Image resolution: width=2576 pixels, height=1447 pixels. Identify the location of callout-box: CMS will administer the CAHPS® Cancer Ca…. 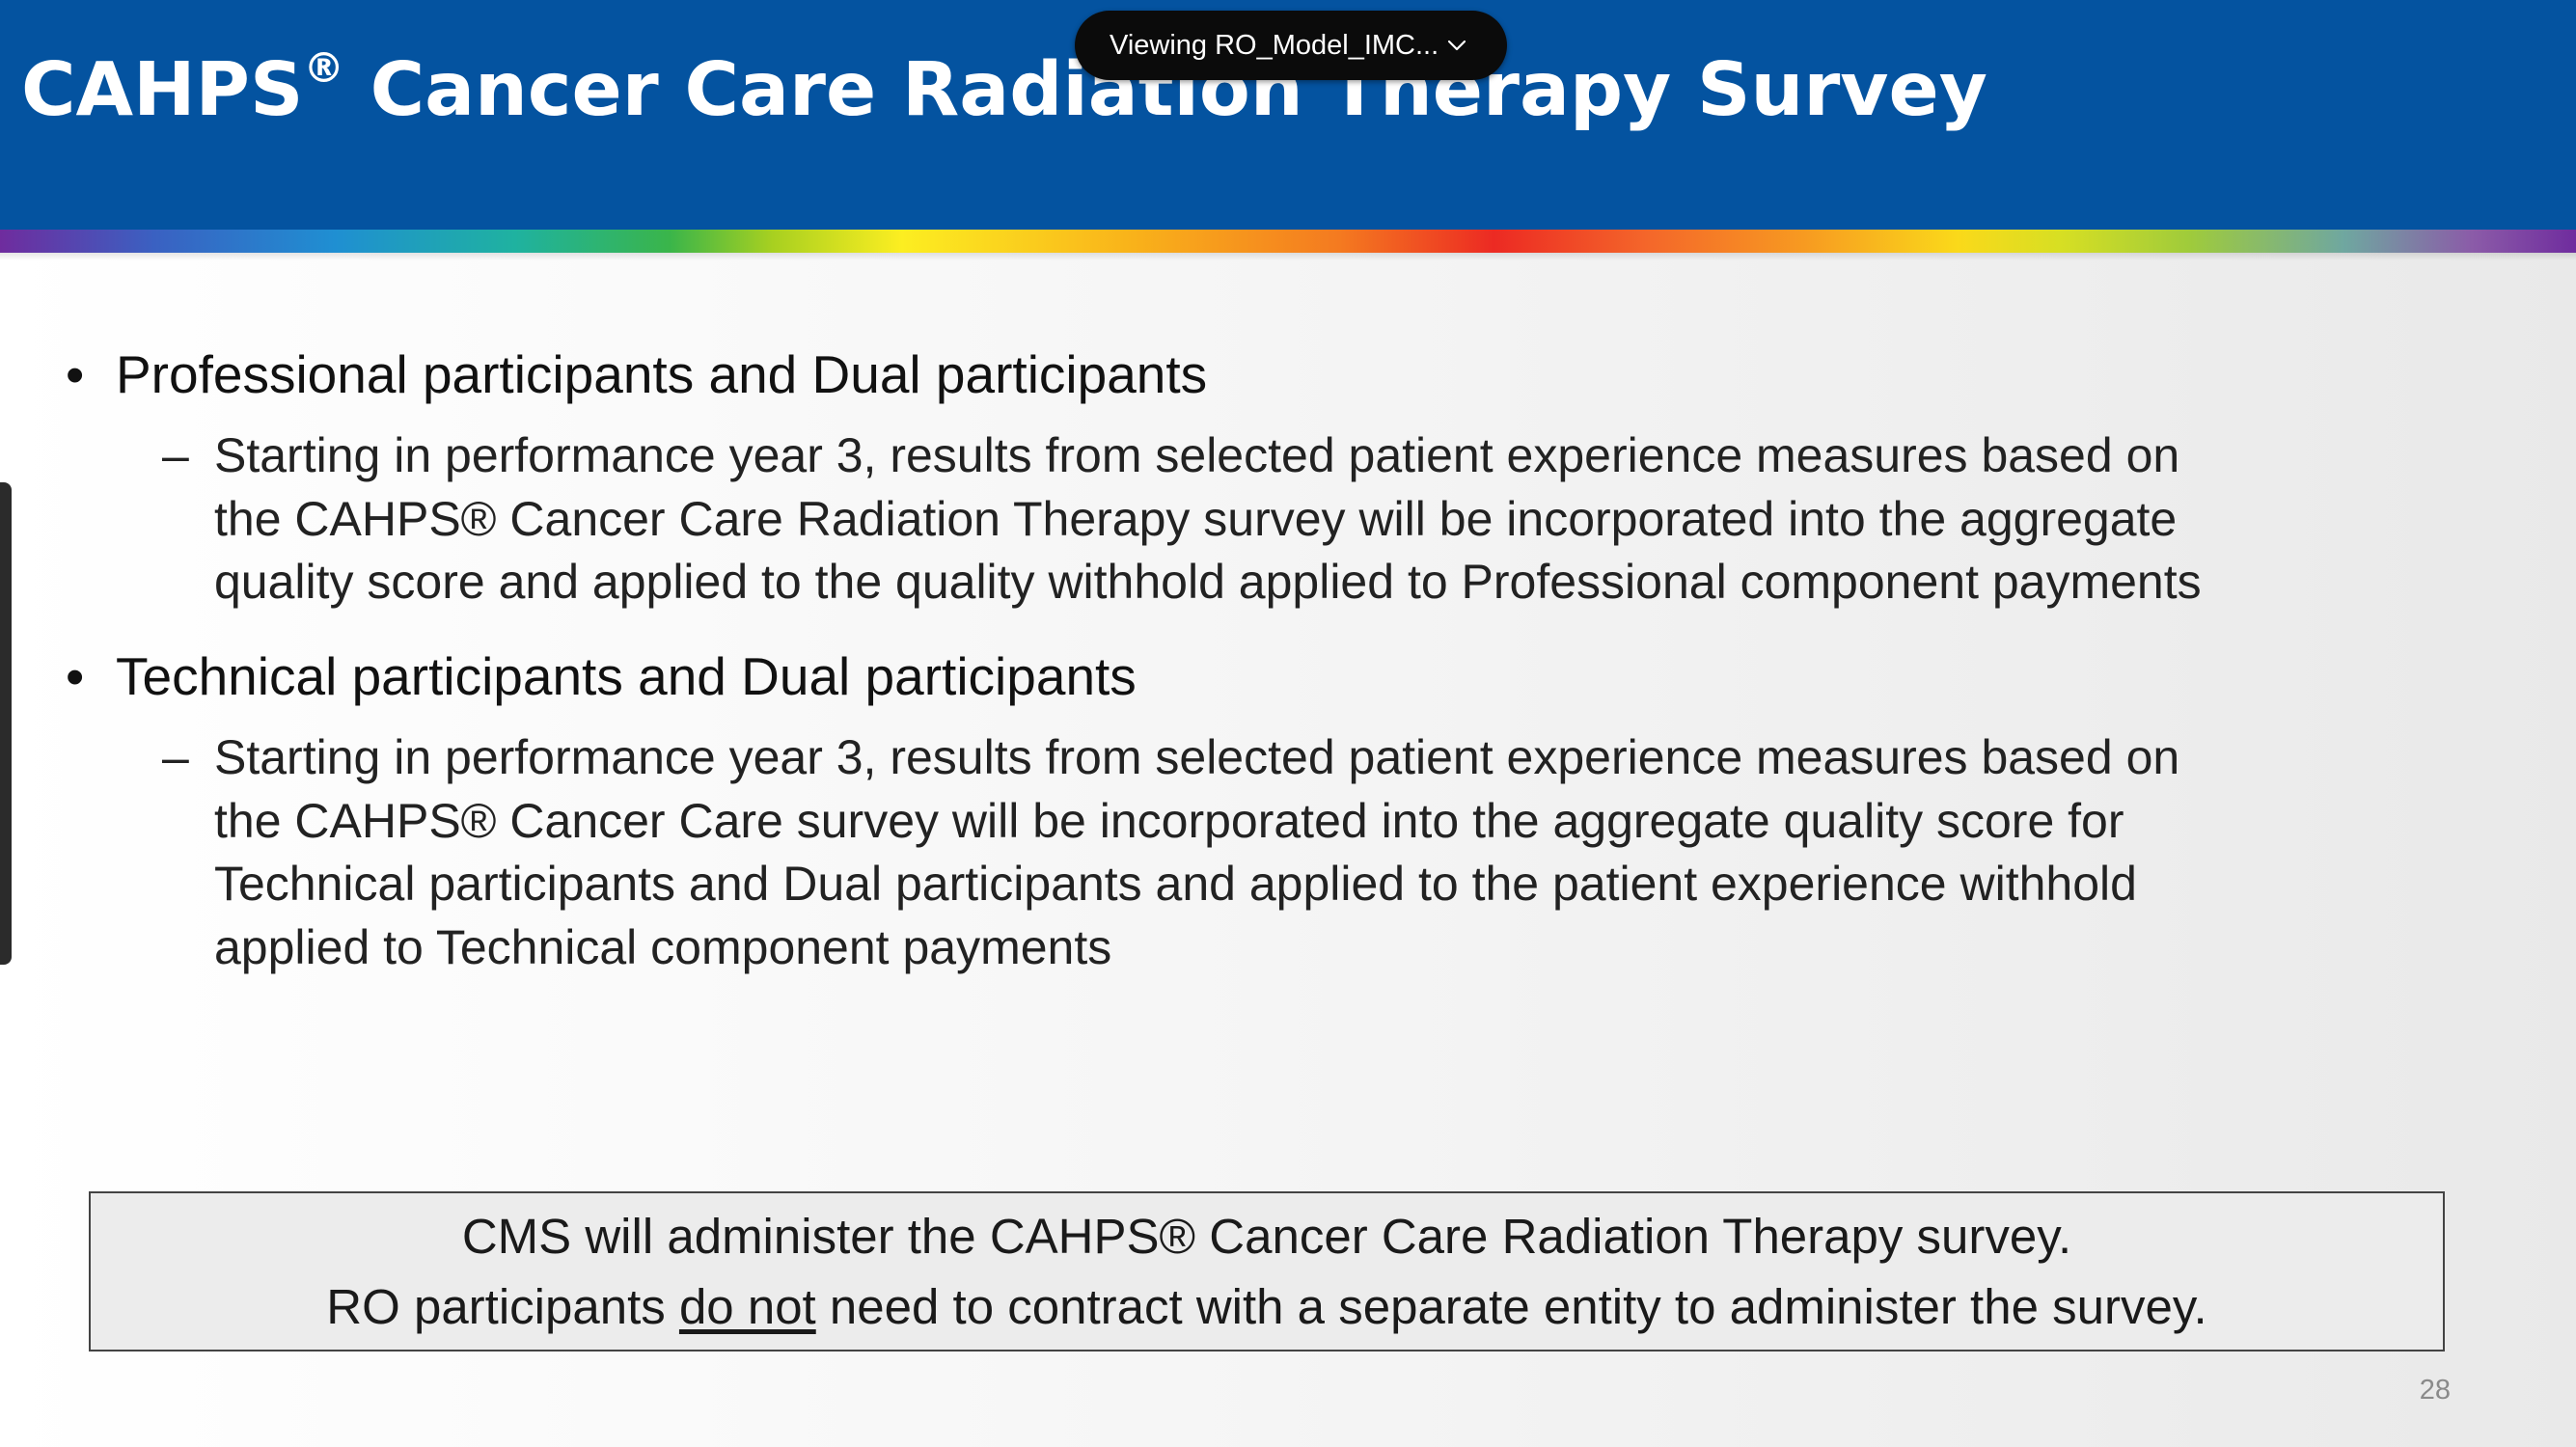
(1267, 1271).